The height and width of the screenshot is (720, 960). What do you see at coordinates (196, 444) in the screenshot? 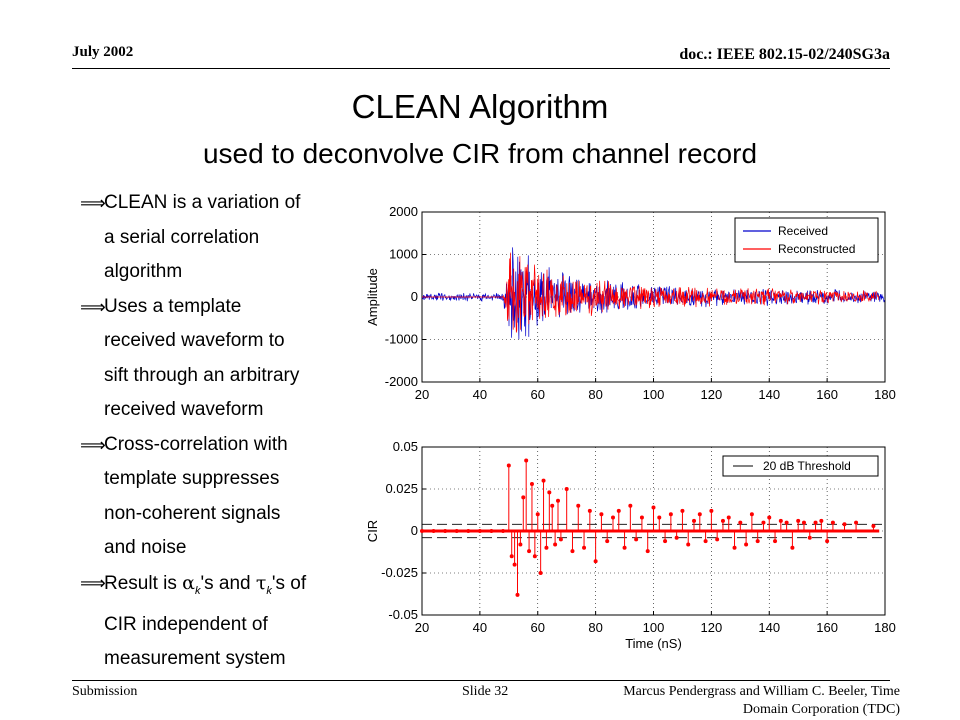
I see `bullet-3-line-1: Cross-correlation with` at bounding box center [196, 444].